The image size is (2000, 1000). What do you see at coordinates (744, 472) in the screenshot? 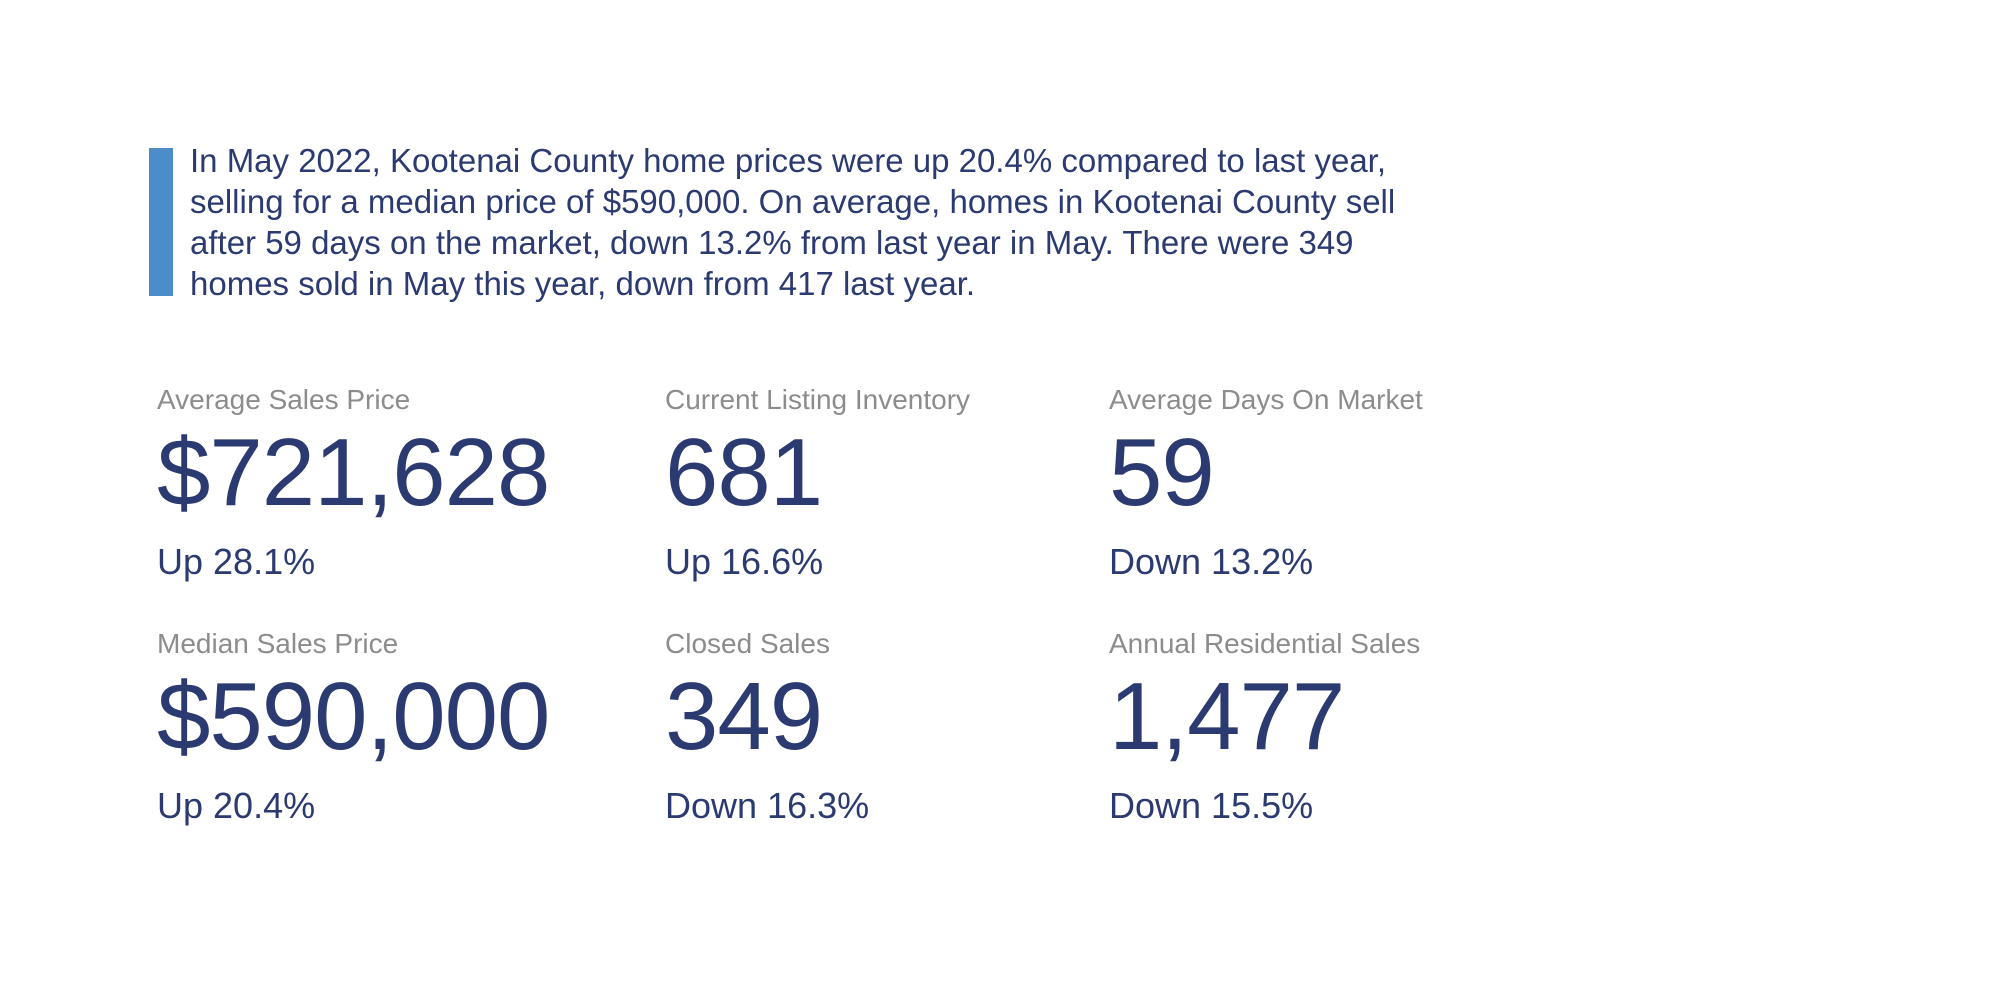
I see `stat-value: 681` at bounding box center [744, 472].